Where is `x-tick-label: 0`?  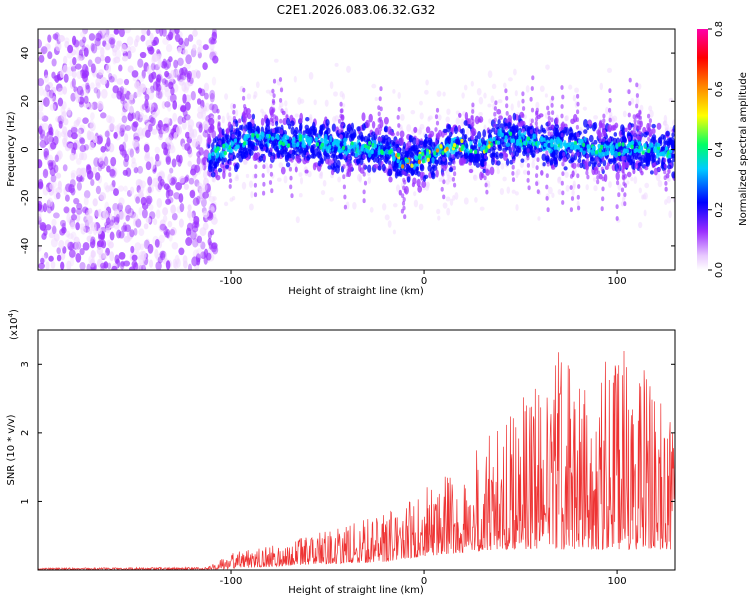
x-tick-label: 0 is located at coordinates (424, 281).